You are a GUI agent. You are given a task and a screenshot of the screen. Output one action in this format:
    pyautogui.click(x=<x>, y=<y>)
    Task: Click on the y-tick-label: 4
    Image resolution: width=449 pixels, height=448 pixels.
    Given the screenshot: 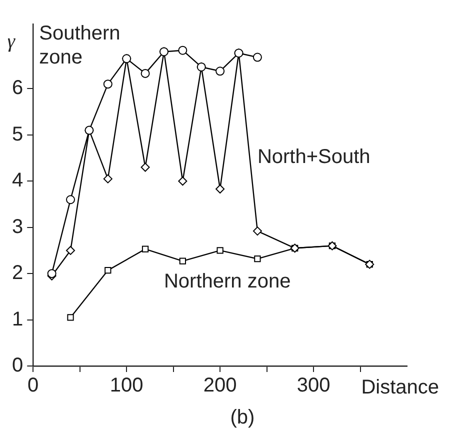 What is the action you would take?
    pyautogui.click(x=18, y=181)
    